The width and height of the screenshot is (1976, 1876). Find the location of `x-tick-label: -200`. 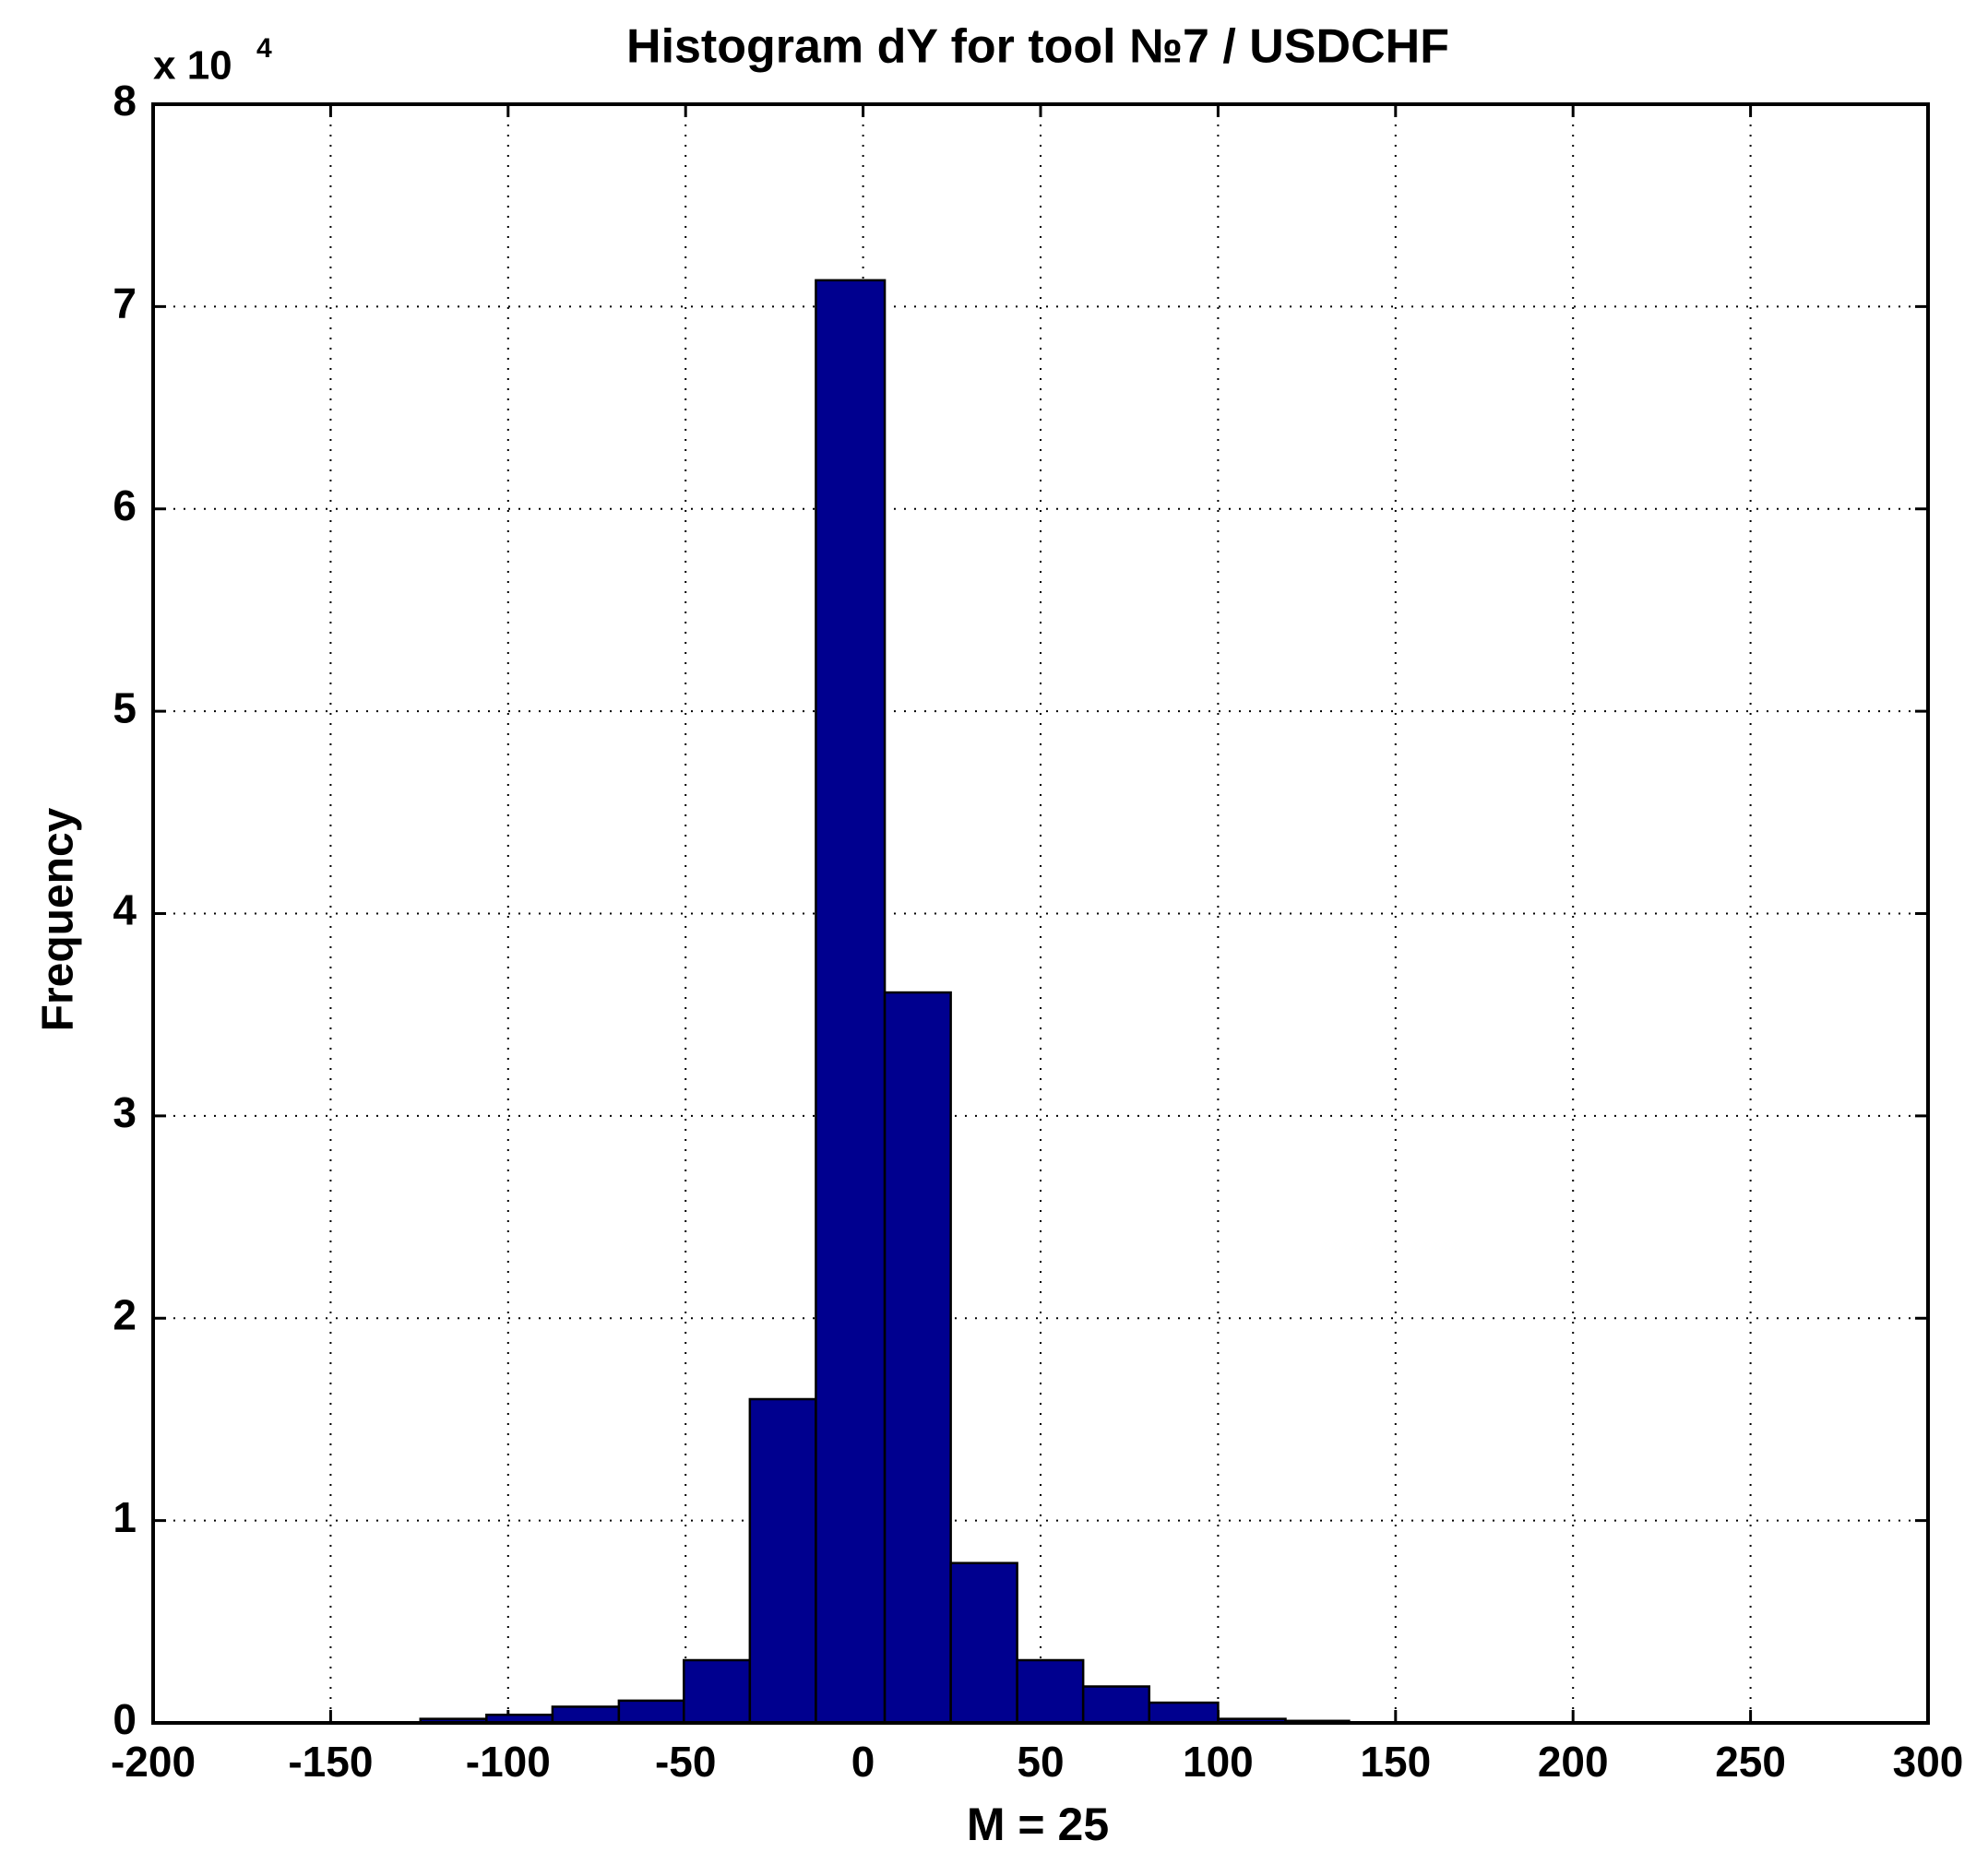

x-tick-label: -200 is located at coordinates (154, 1762).